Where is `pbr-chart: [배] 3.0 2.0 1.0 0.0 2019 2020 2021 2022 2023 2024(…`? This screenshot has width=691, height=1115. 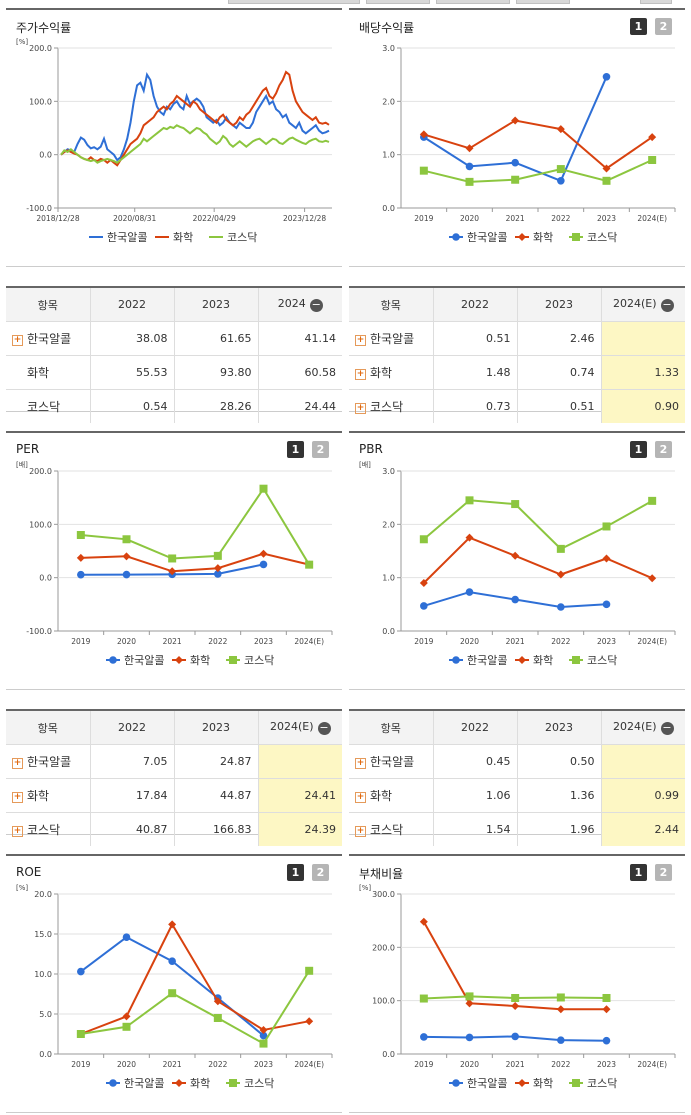
pbr-chart: [배] 3.0 2.0 1.0 0.0 2019 2020 2021 2022 2023 2024(… is located at coordinates (517, 564).